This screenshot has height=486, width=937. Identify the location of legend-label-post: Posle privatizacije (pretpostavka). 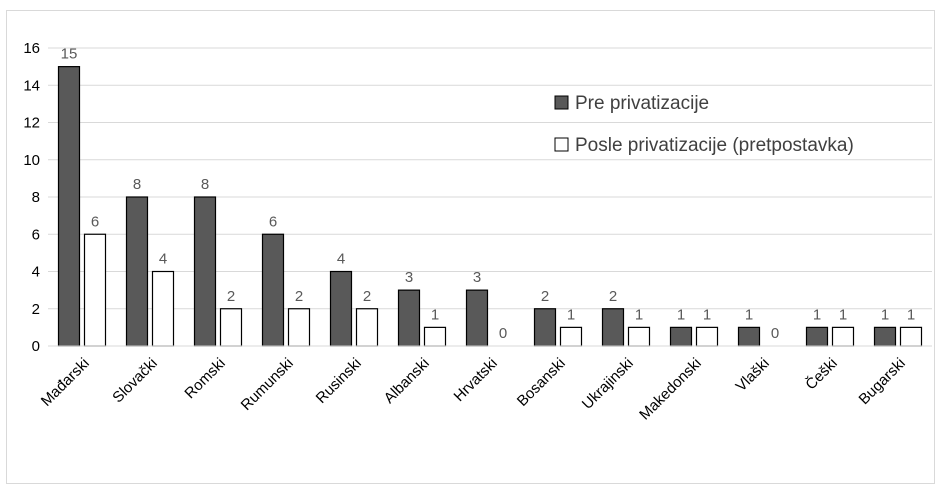
(714, 145).